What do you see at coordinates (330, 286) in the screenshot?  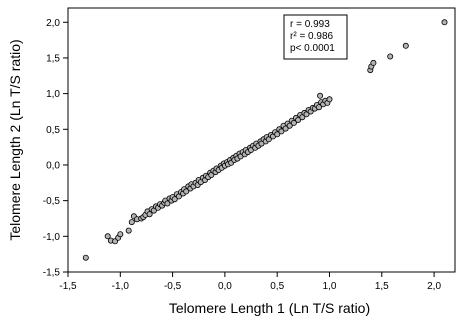 I see `x-tick-label: 1,0` at bounding box center [330, 286].